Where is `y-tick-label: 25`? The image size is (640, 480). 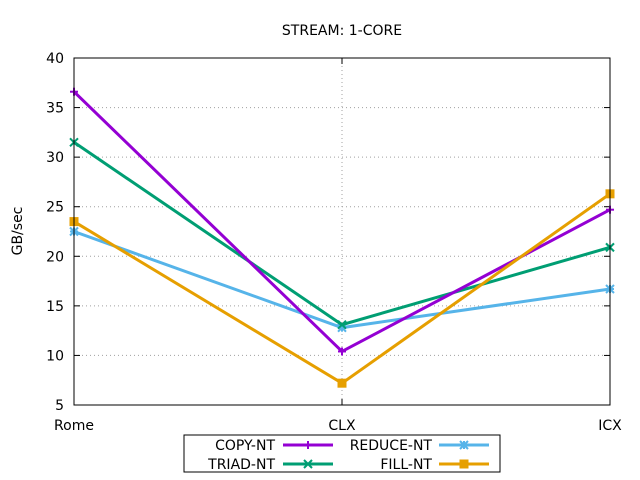 y-tick-label: 25 is located at coordinates (55, 208).